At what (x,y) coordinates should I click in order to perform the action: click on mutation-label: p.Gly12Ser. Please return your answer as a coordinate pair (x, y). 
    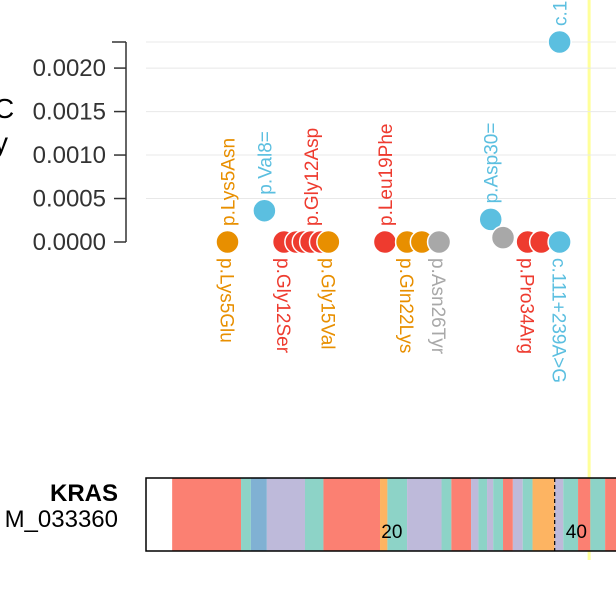
    Looking at the image, I should click on (282, 306).